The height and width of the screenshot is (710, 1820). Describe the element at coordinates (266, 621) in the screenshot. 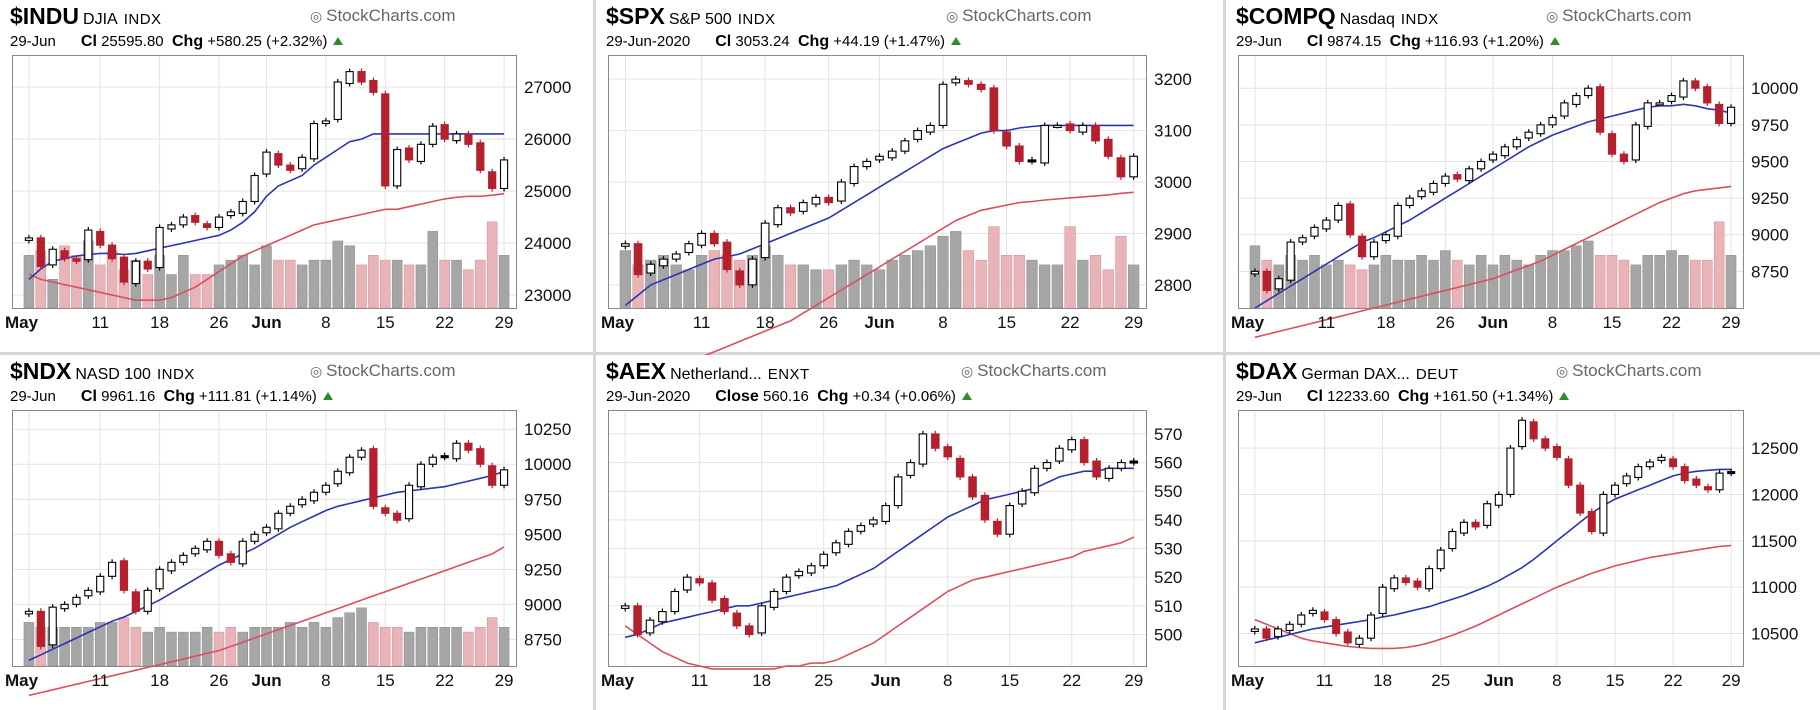

I see `moving-average-long-line` at that location.